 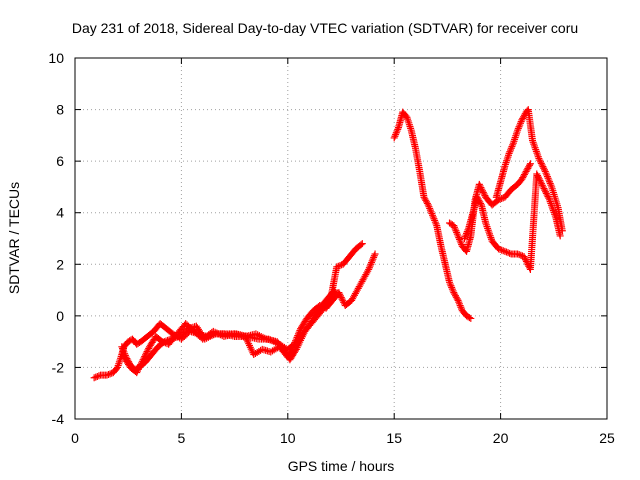 What do you see at coordinates (607, 438) in the screenshot?
I see `x-tick-label: 25` at bounding box center [607, 438].